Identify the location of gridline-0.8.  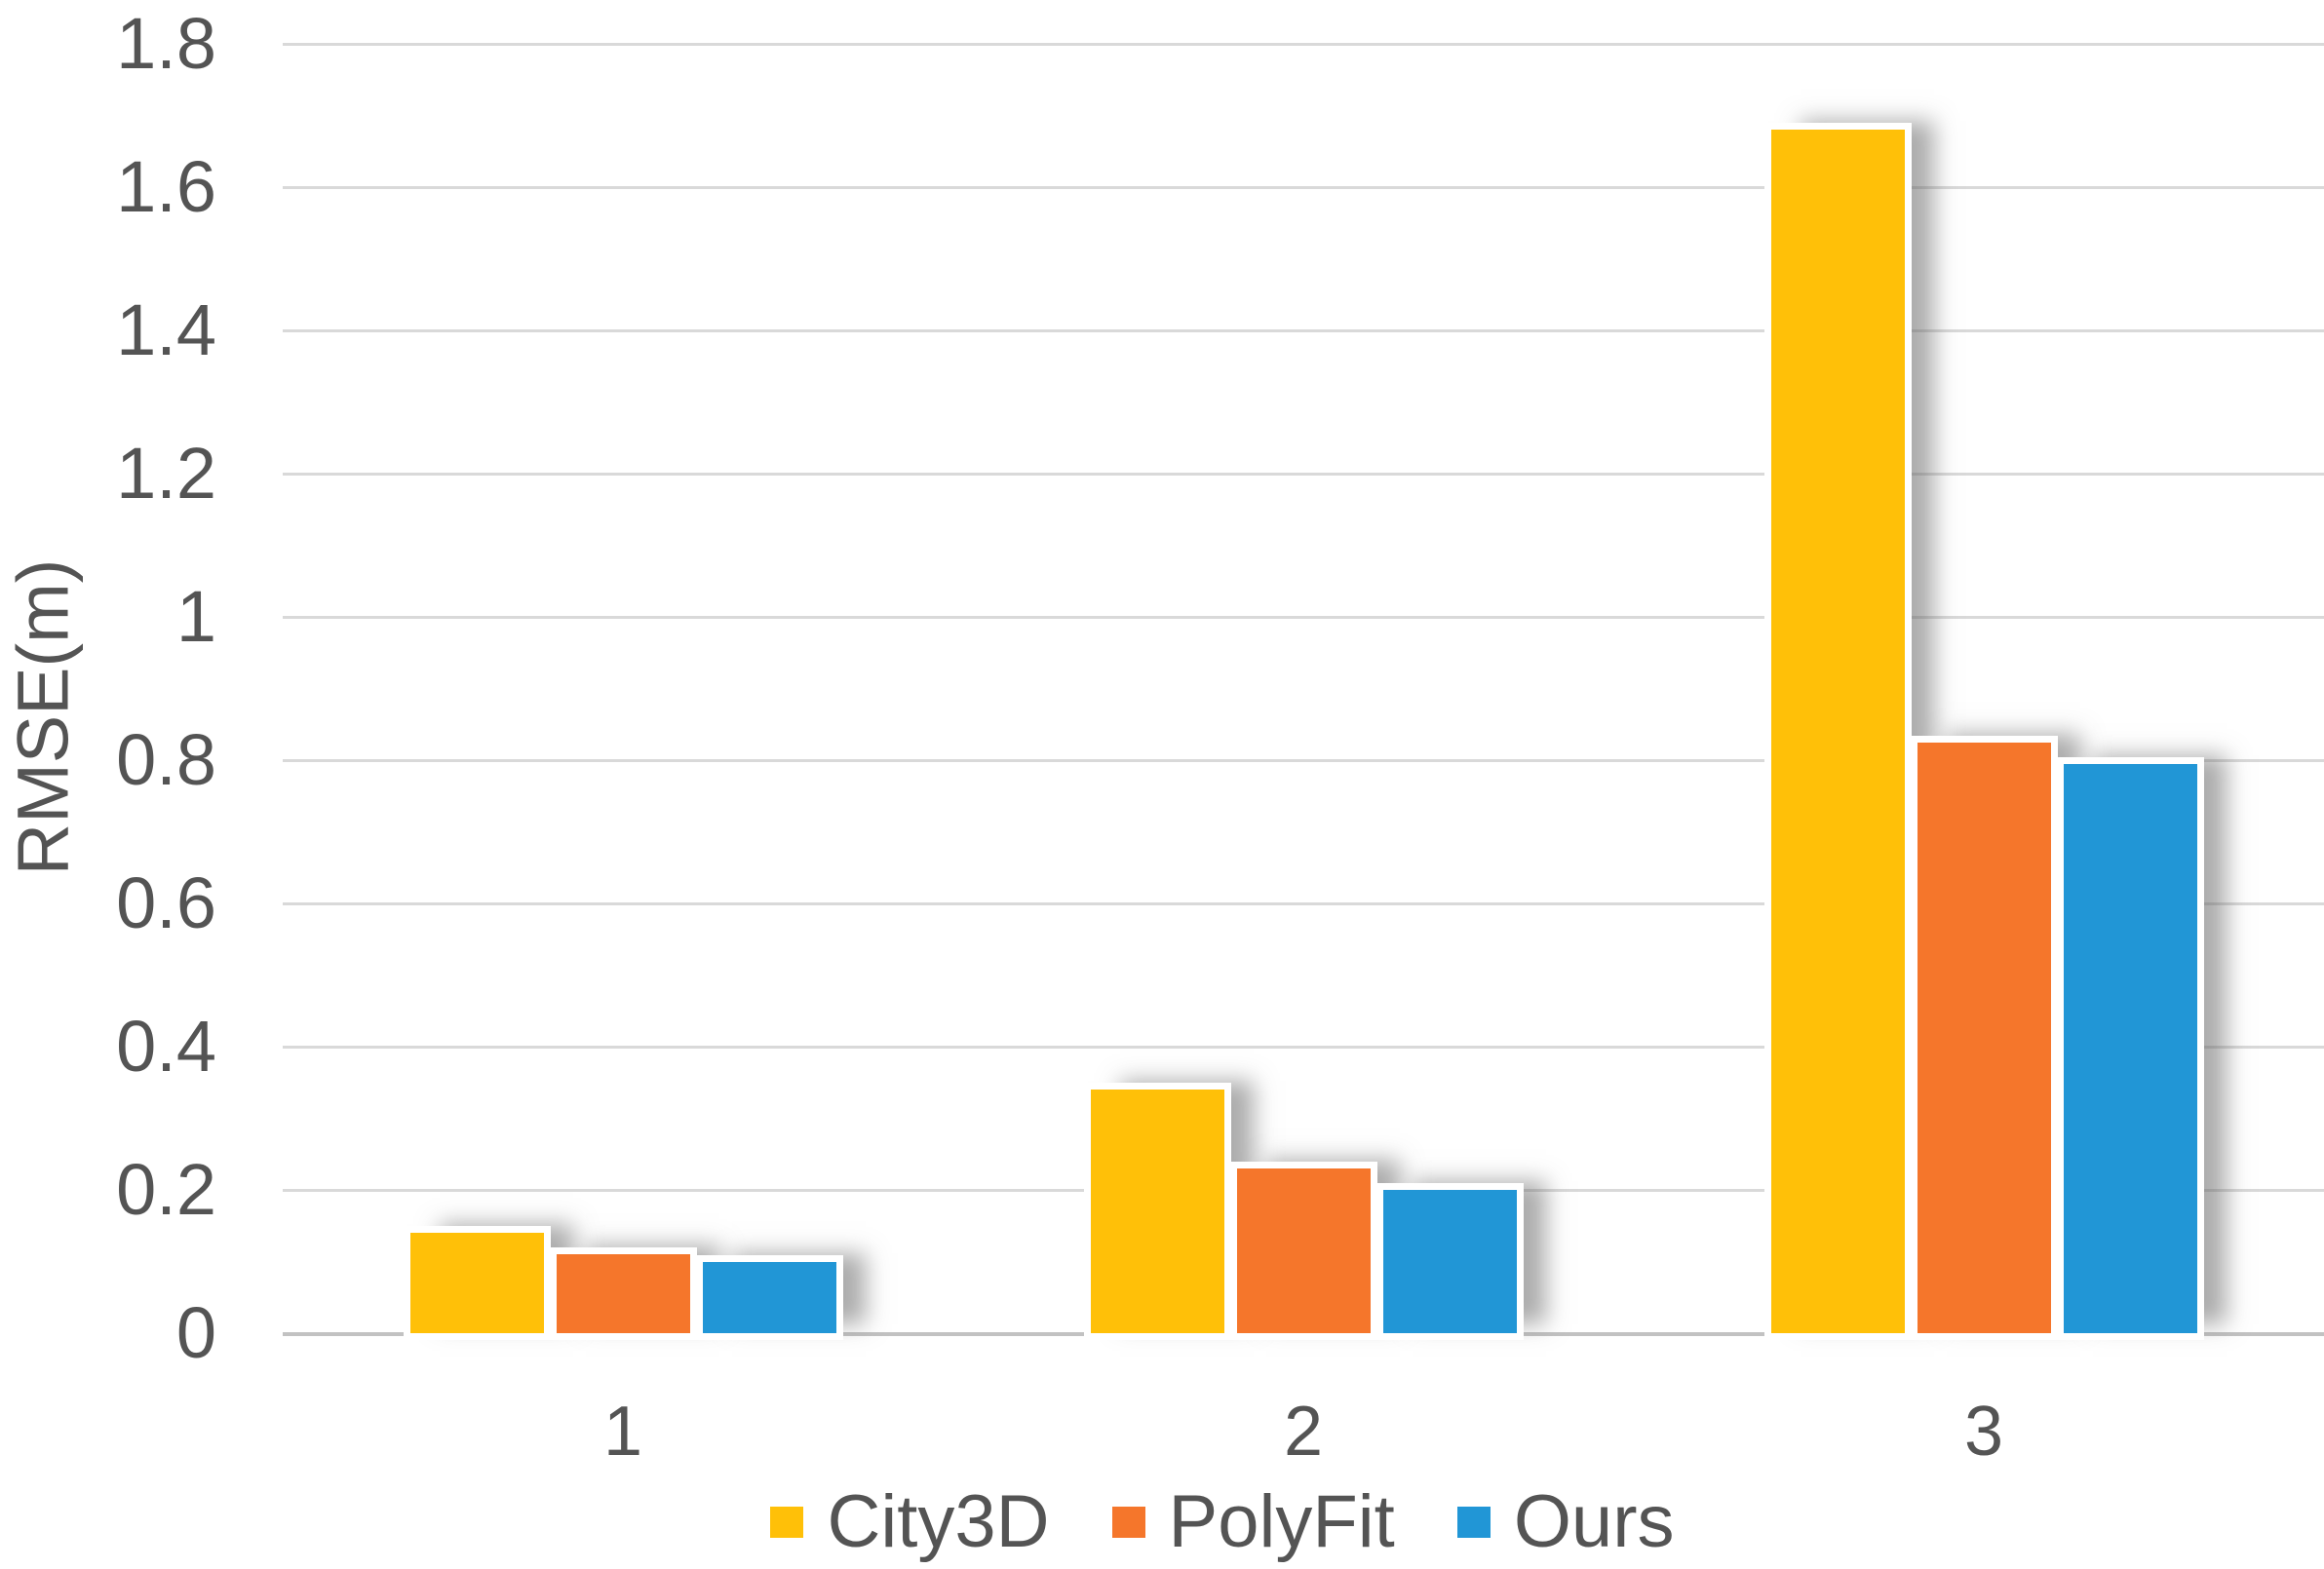
(1303, 761).